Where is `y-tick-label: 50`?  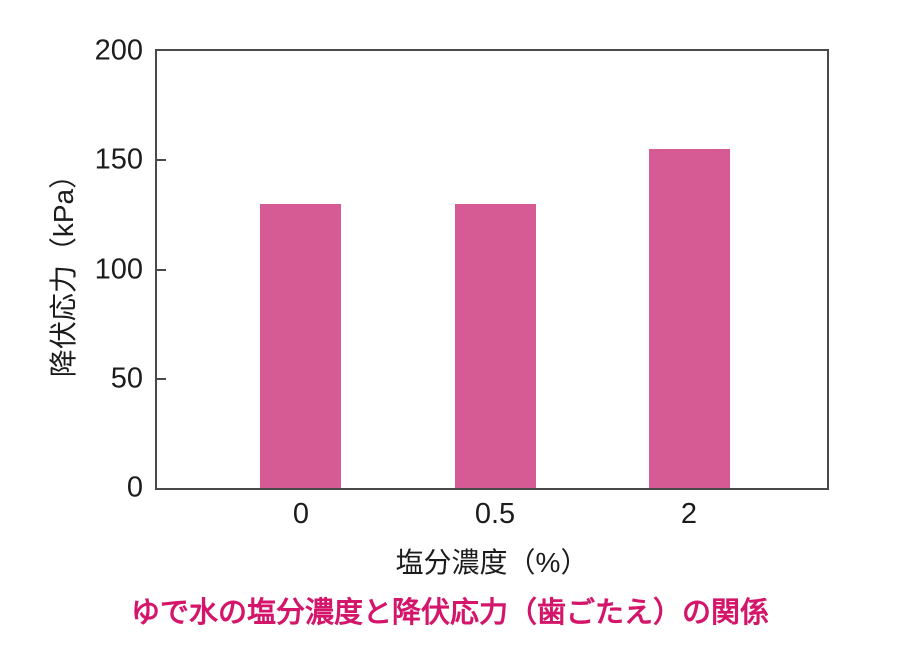 y-tick-label: 50 is located at coordinates (126, 378).